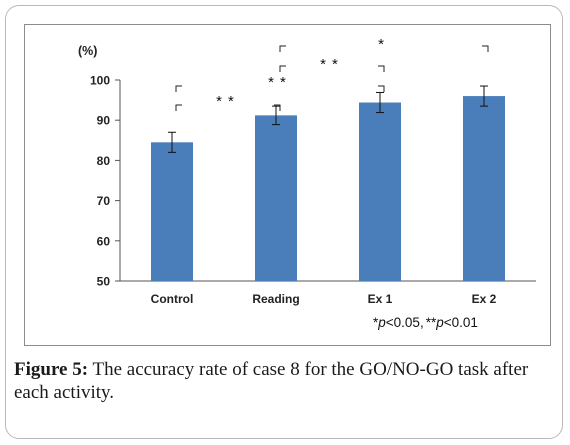 The height and width of the screenshot is (445, 570). I want to click on significance-stars: *, so click(384, 44).